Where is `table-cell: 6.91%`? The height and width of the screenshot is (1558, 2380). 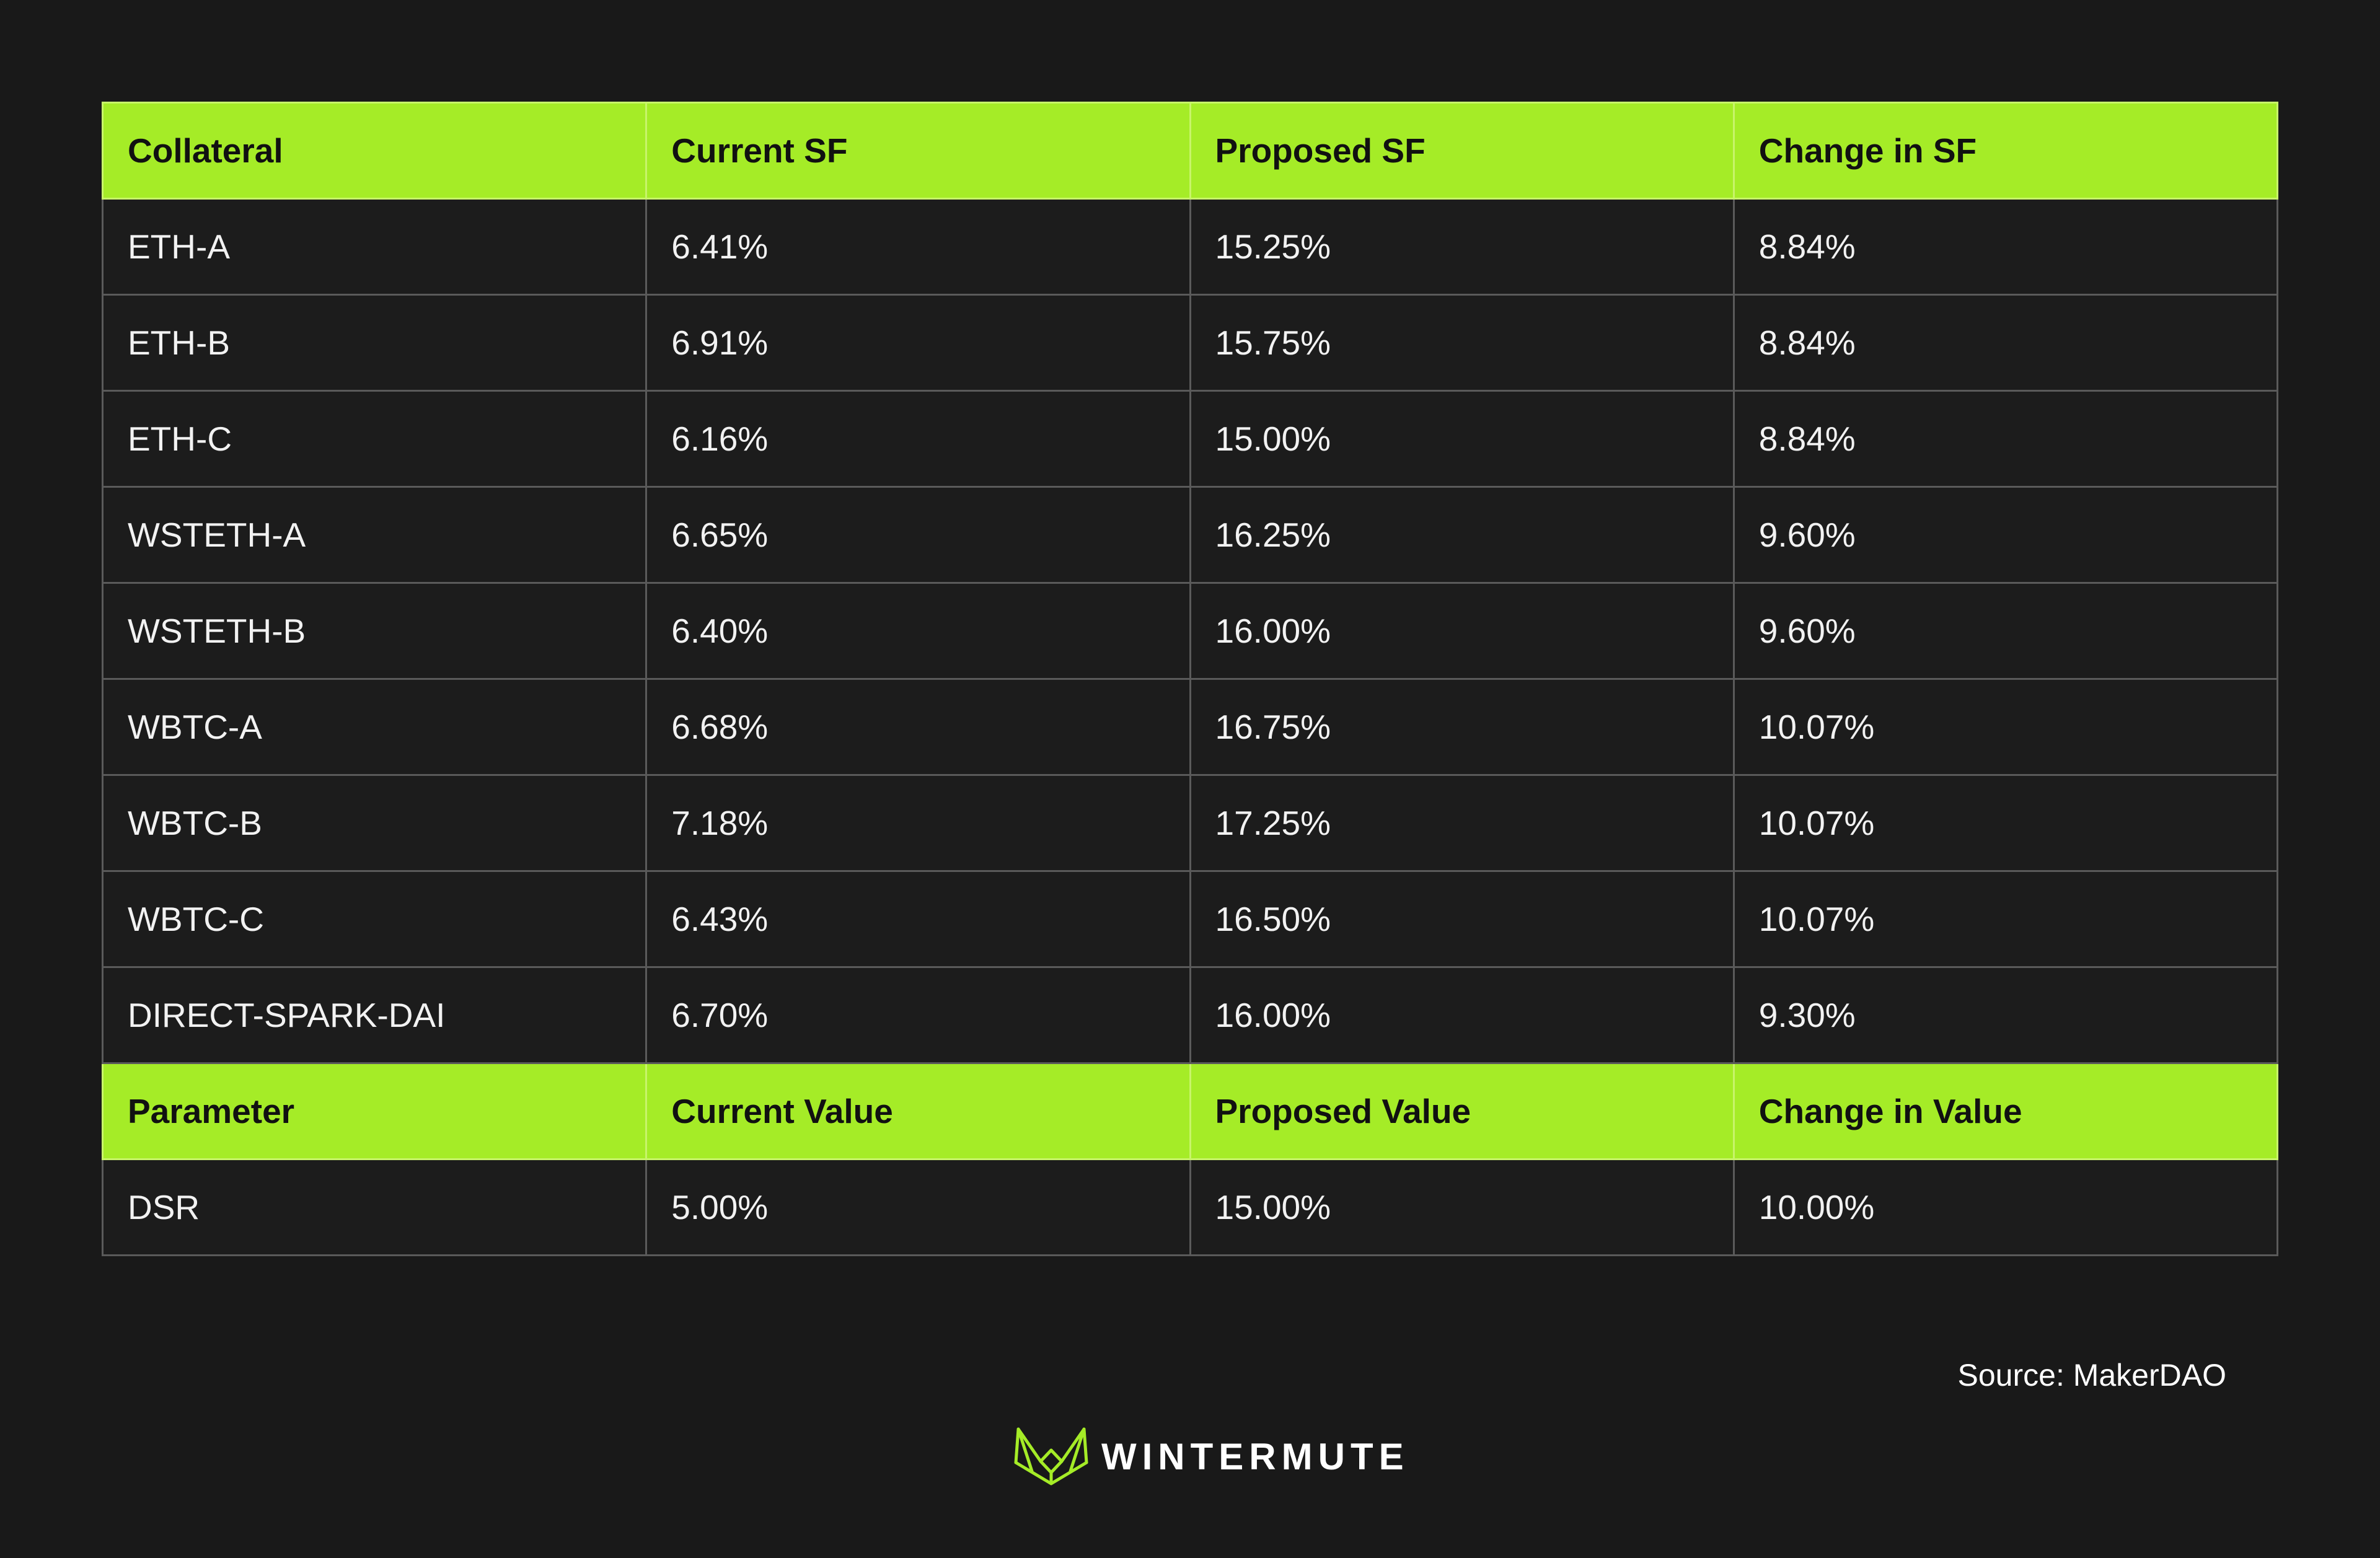
table-cell: 6.91% is located at coordinates (918, 343).